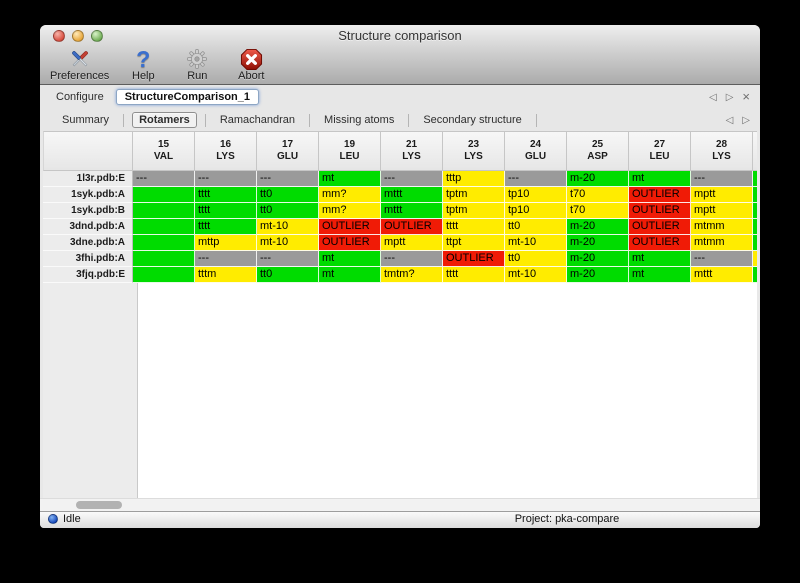  Describe the element at coordinates (536, 151) in the screenshot. I see `column-header-24: 24 GLU` at that location.